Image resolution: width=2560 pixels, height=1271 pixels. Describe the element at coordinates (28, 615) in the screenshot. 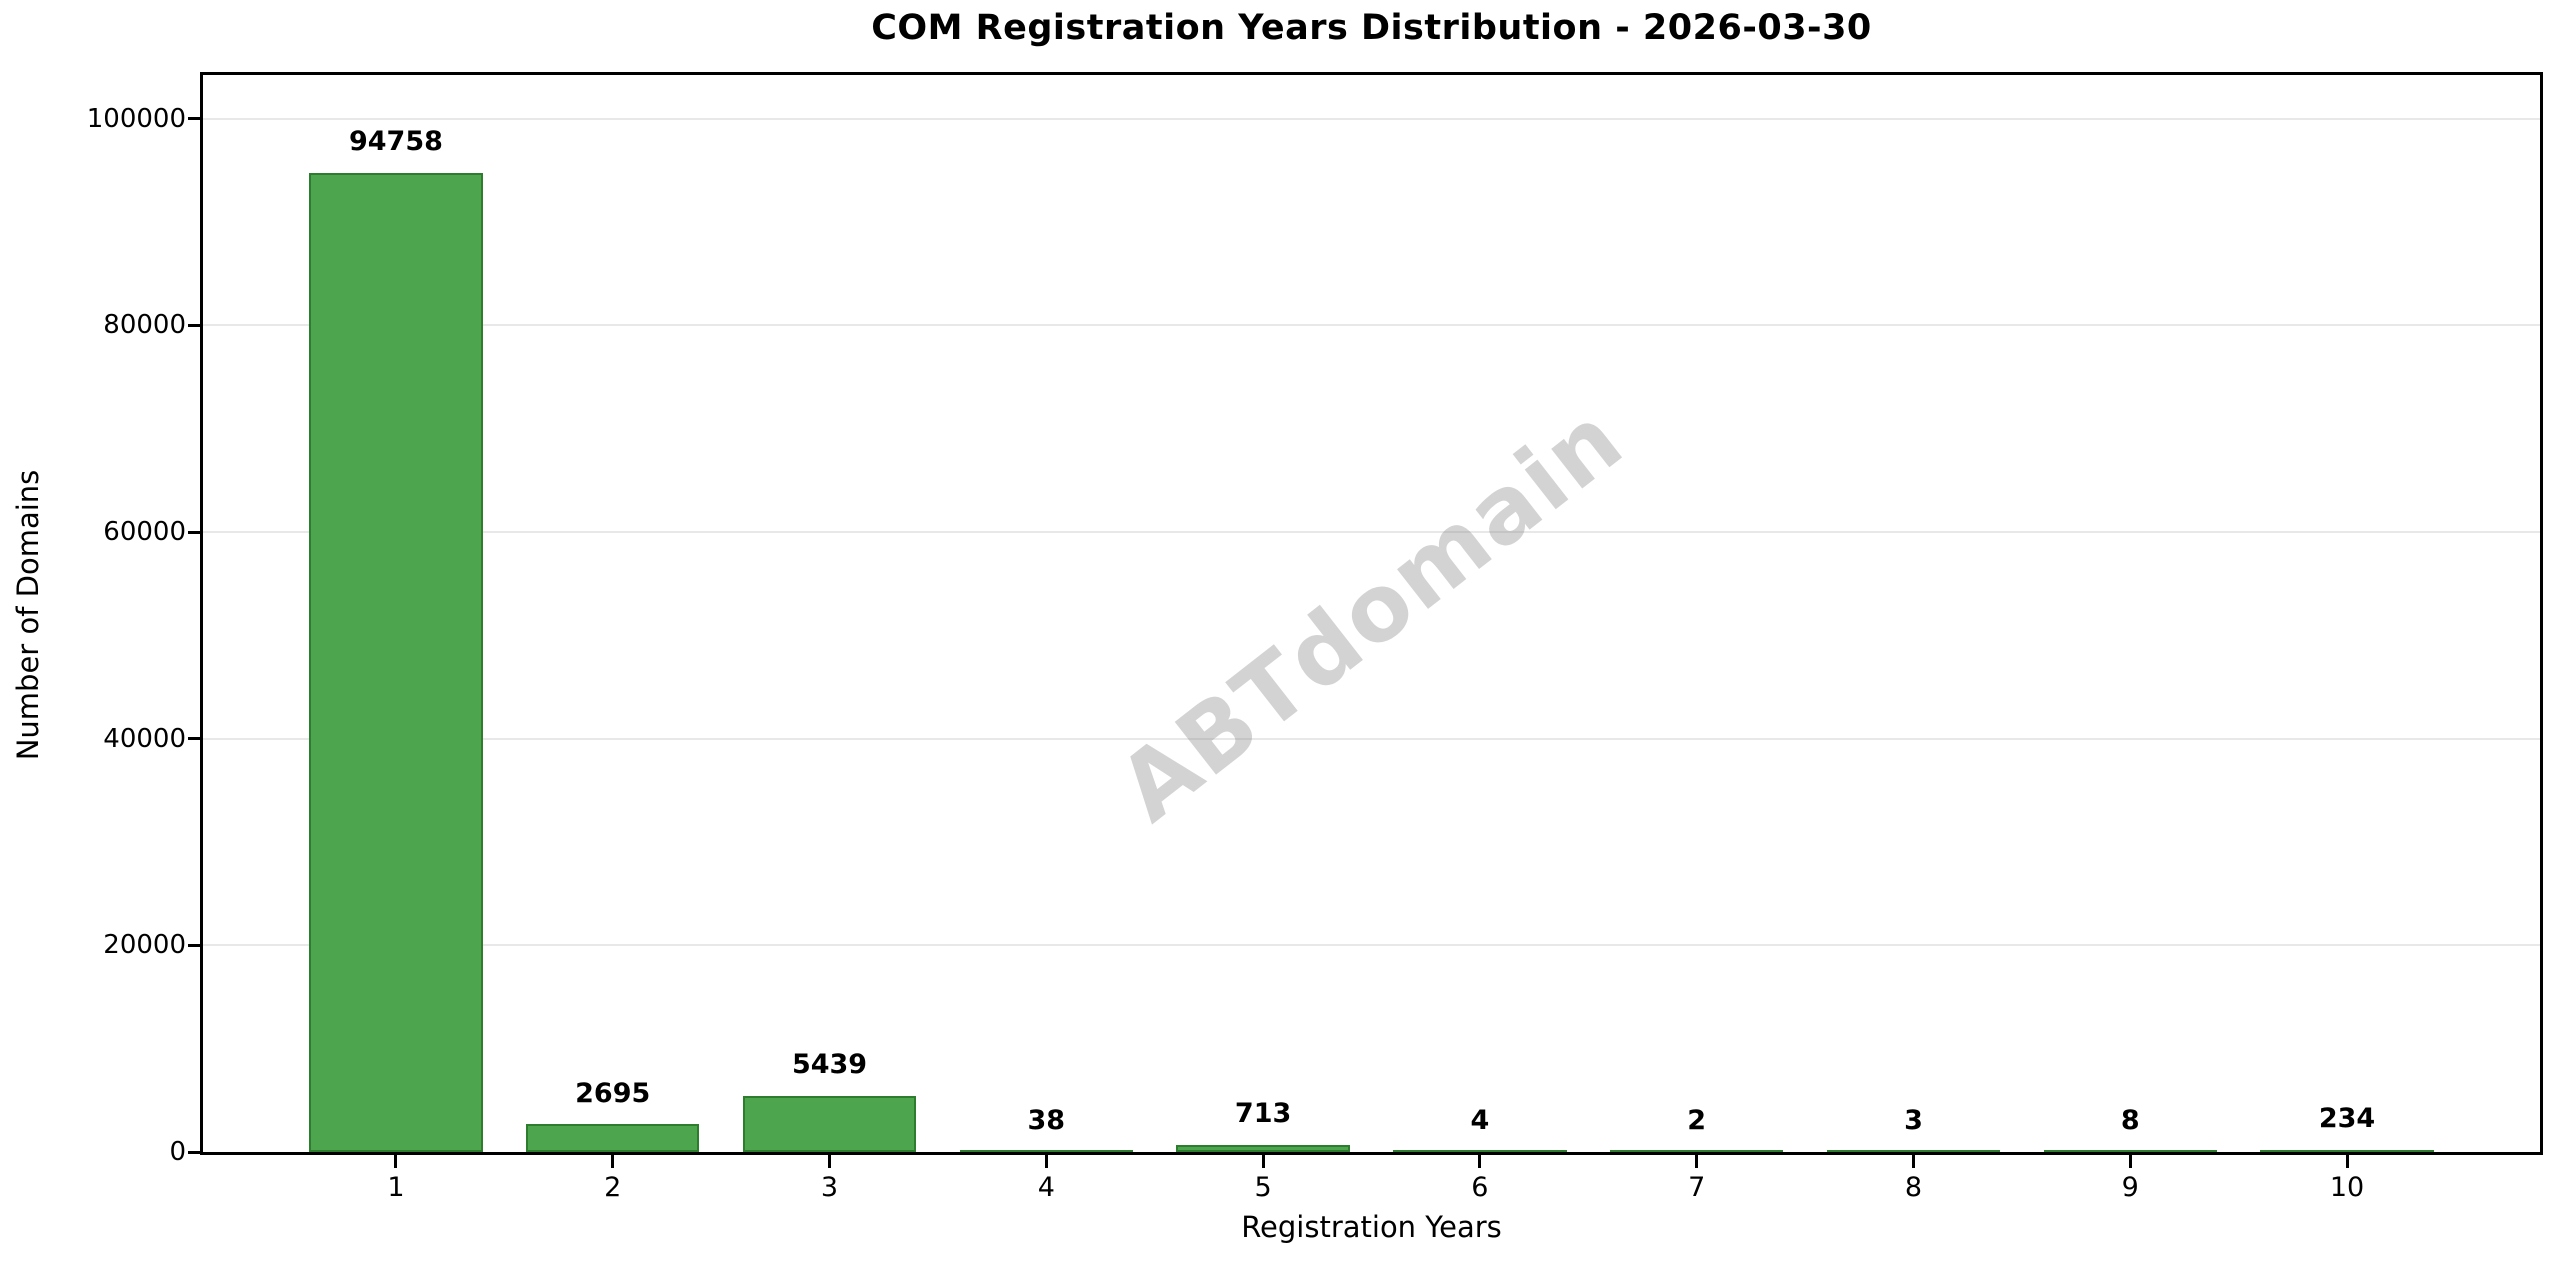

I see `y-axis-label: Number of Domains` at that location.